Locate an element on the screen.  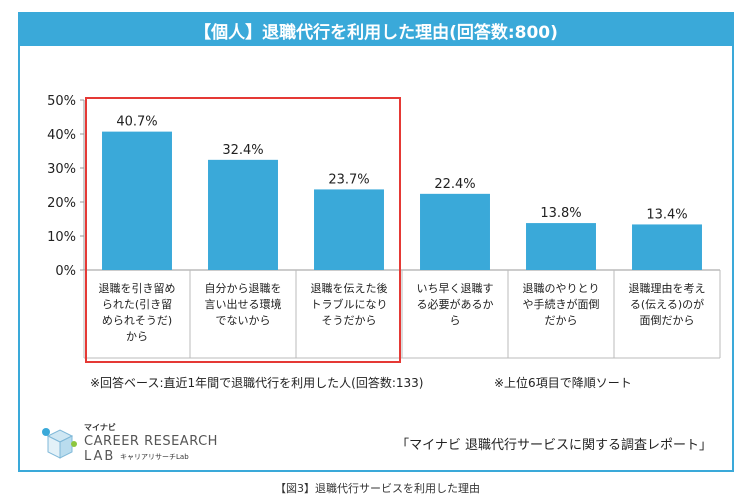
category-label: 退職理由を考え is located at coordinates (667, 288).